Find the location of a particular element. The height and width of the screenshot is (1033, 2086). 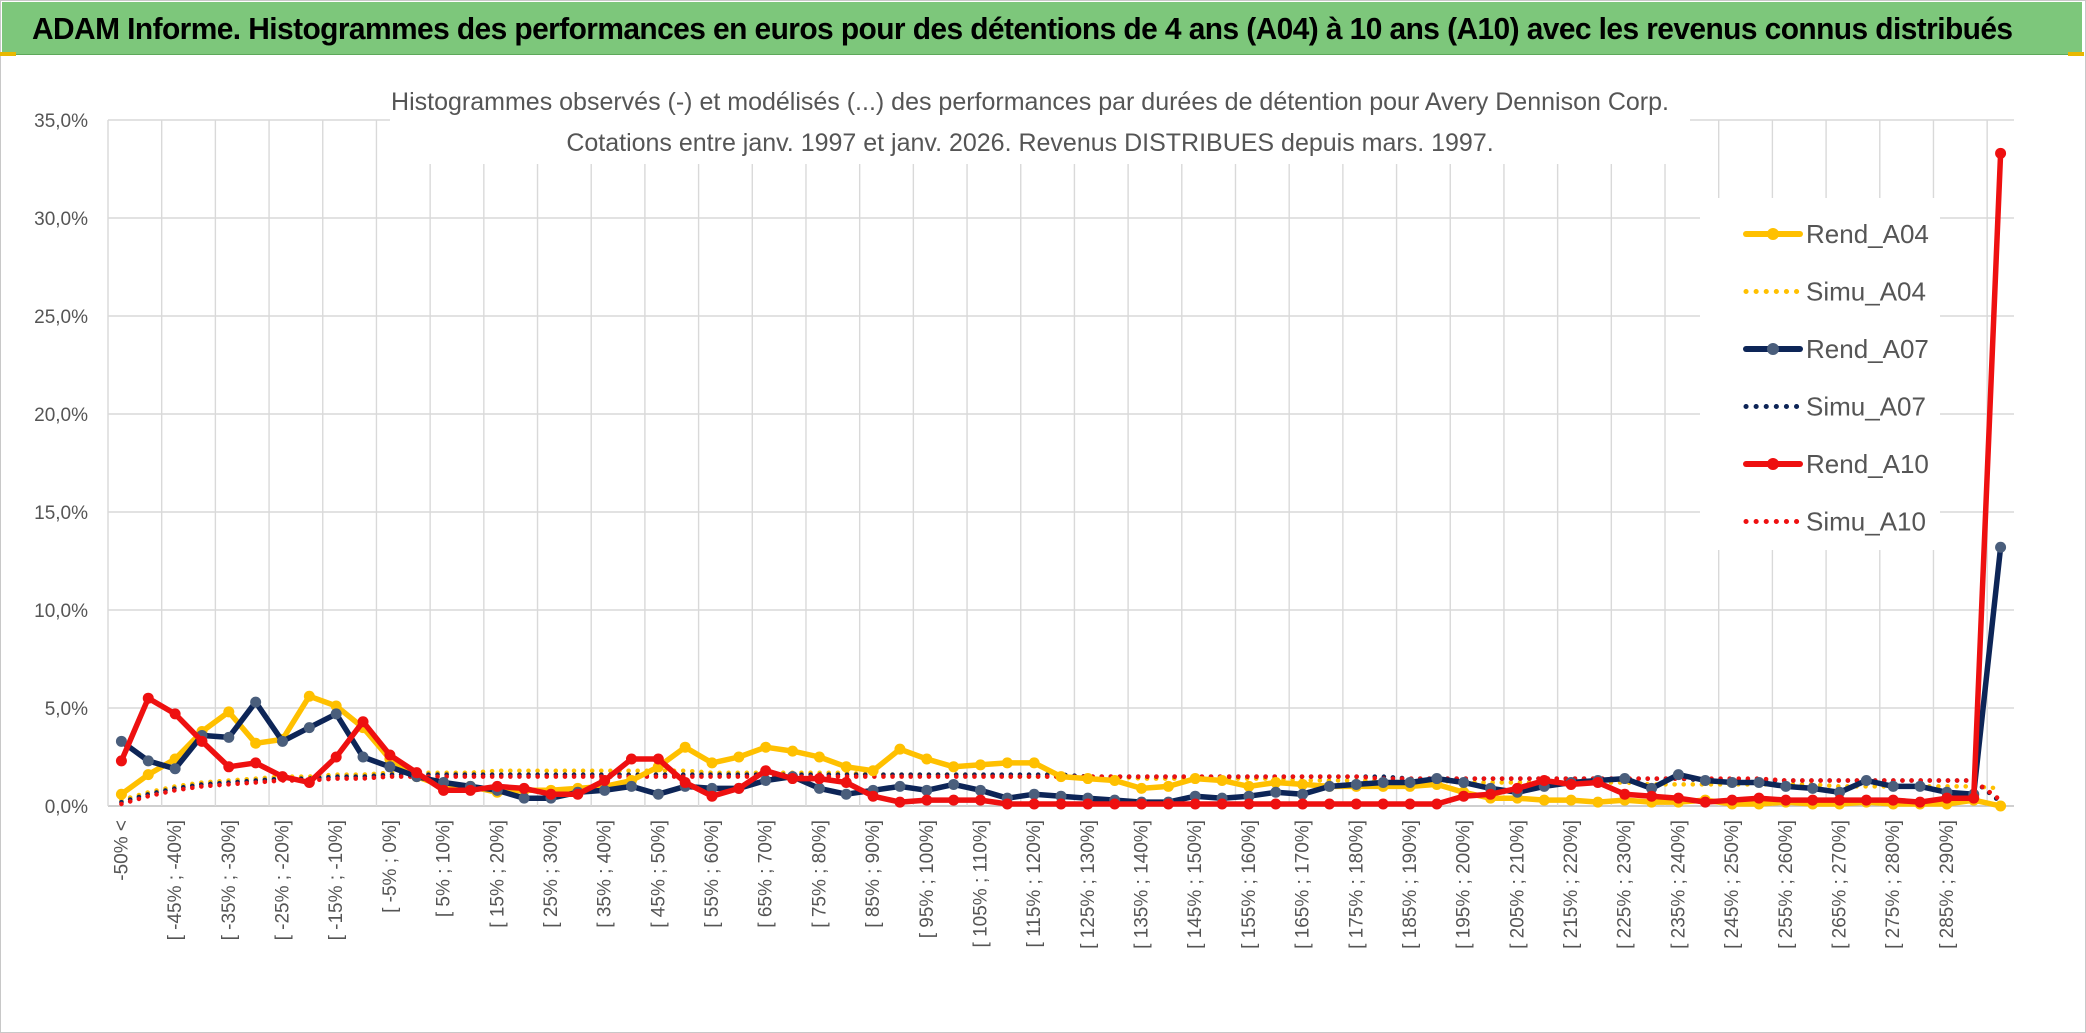

x-tick-label: [ 245% ; 250%] is located at coordinates (1732, 884).